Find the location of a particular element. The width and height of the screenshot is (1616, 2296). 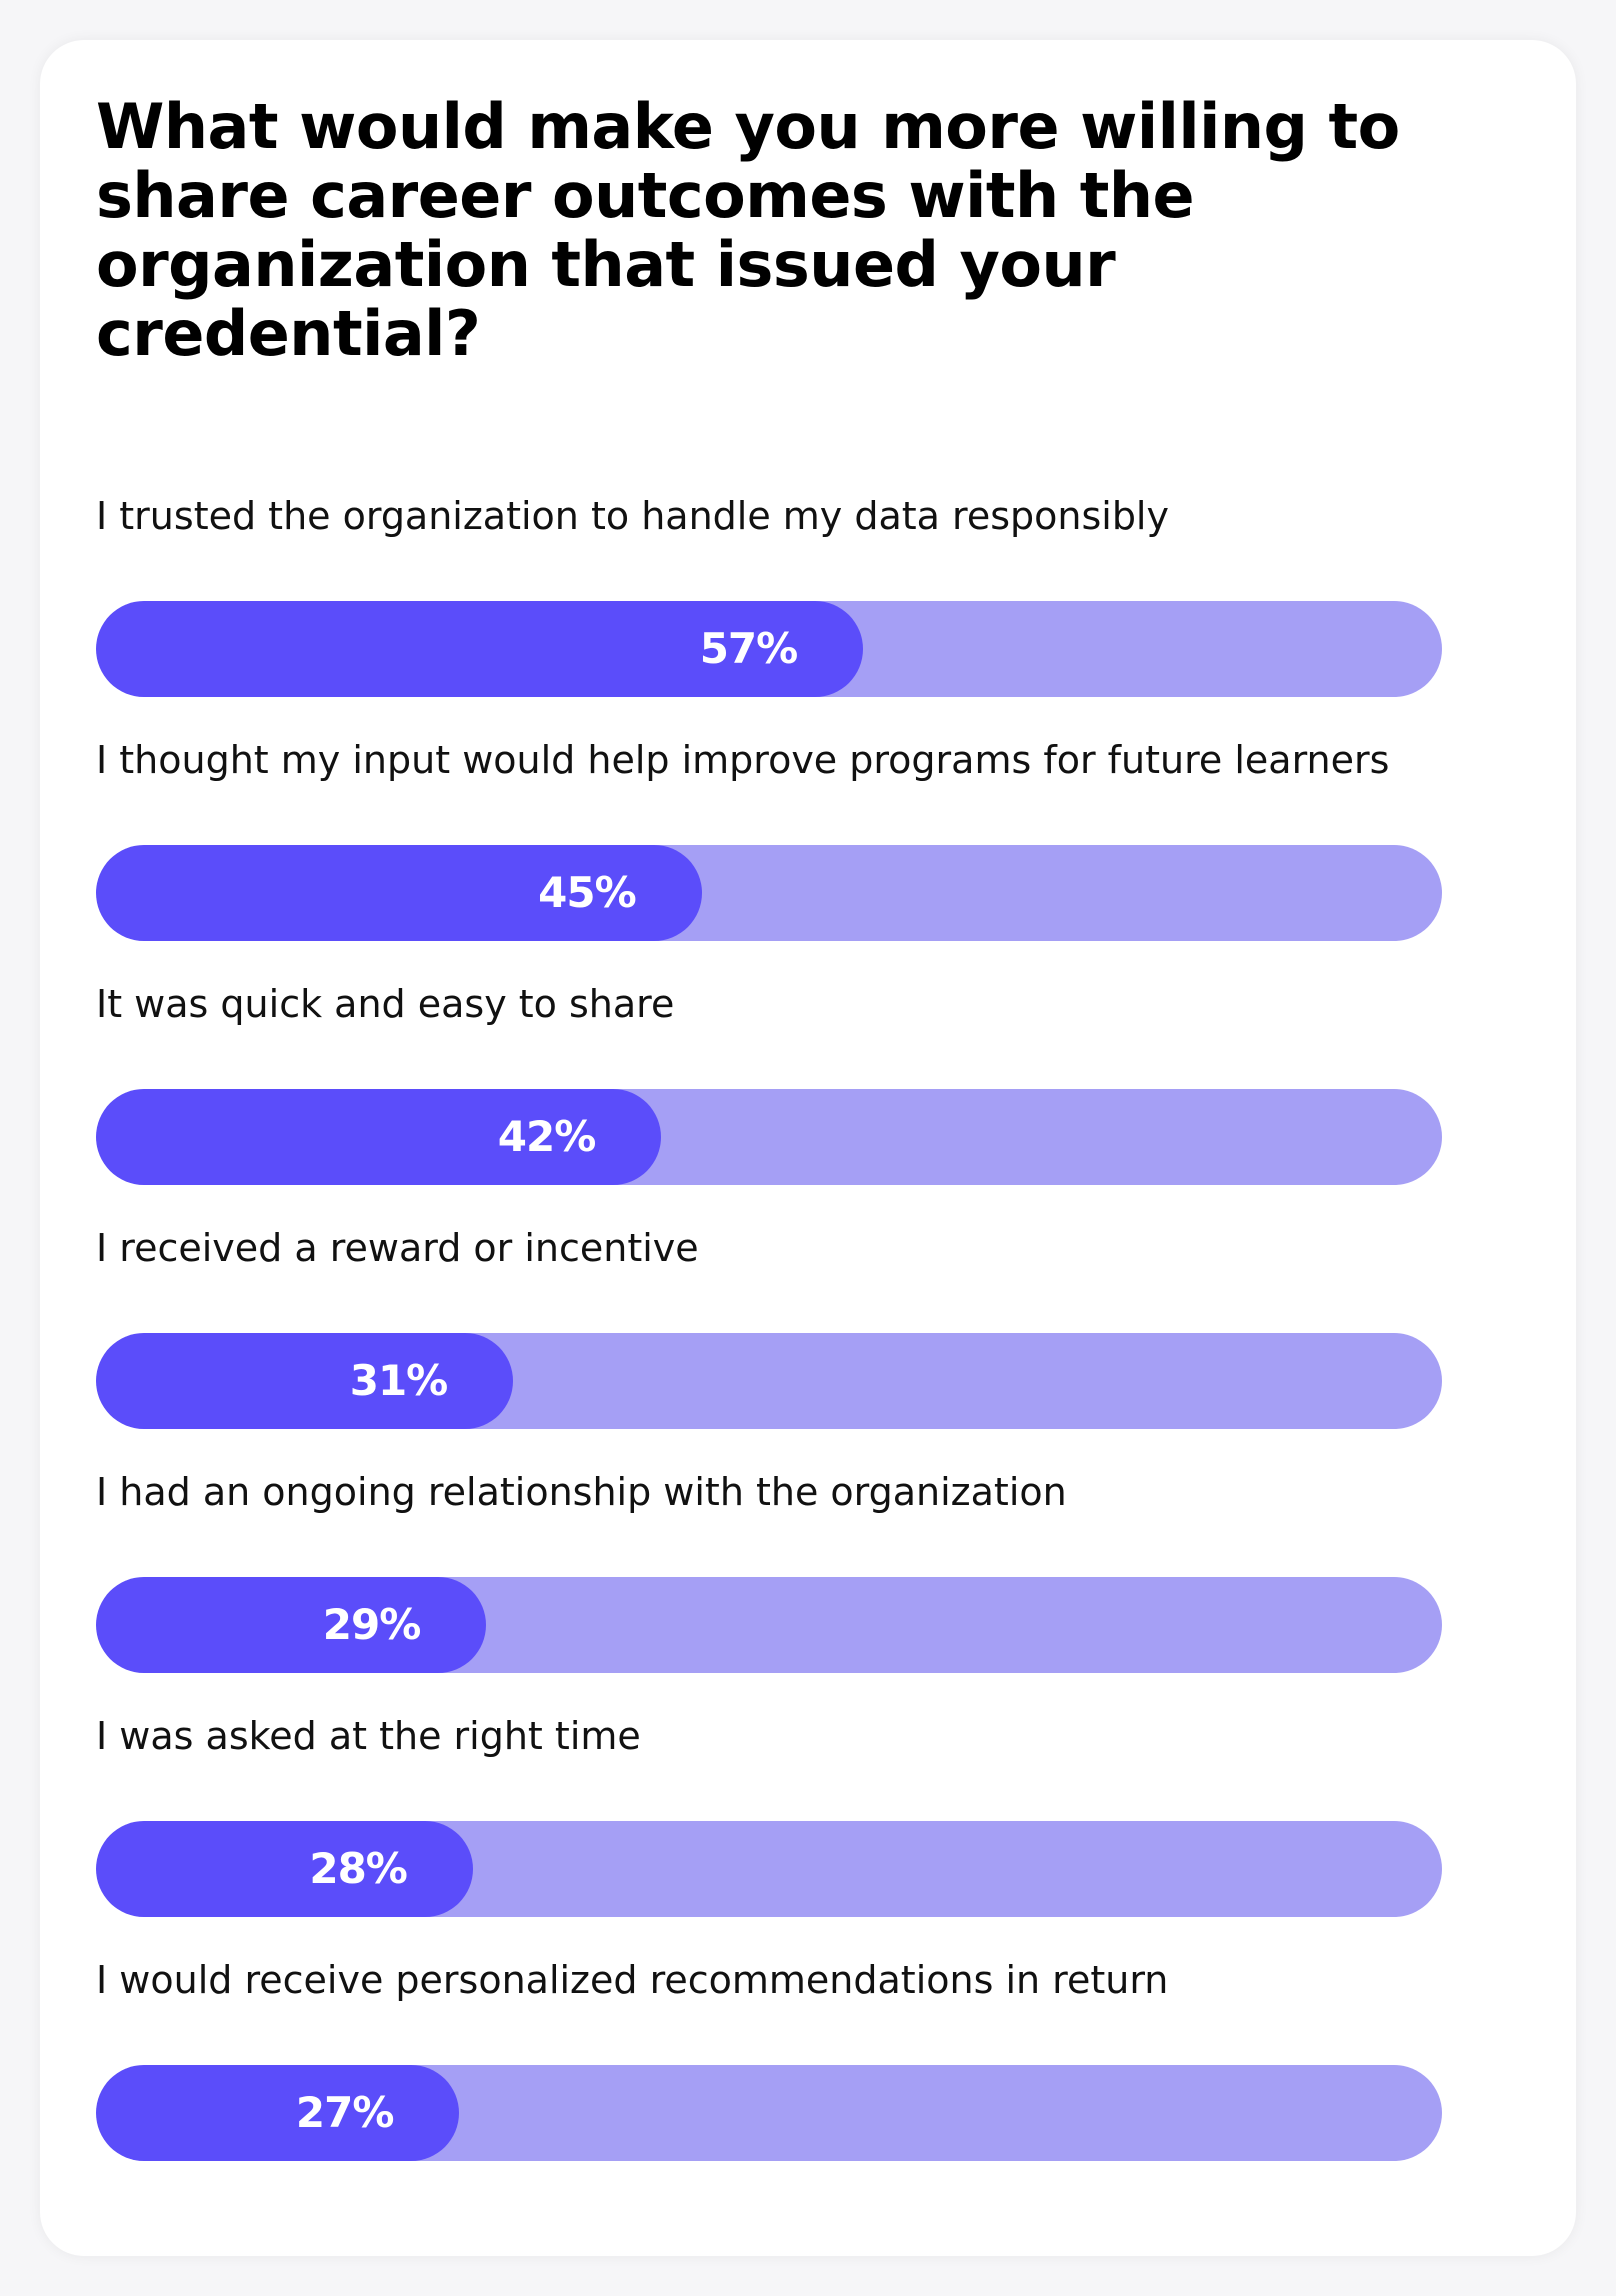

value-label: 42% is located at coordinates (547, 1136).